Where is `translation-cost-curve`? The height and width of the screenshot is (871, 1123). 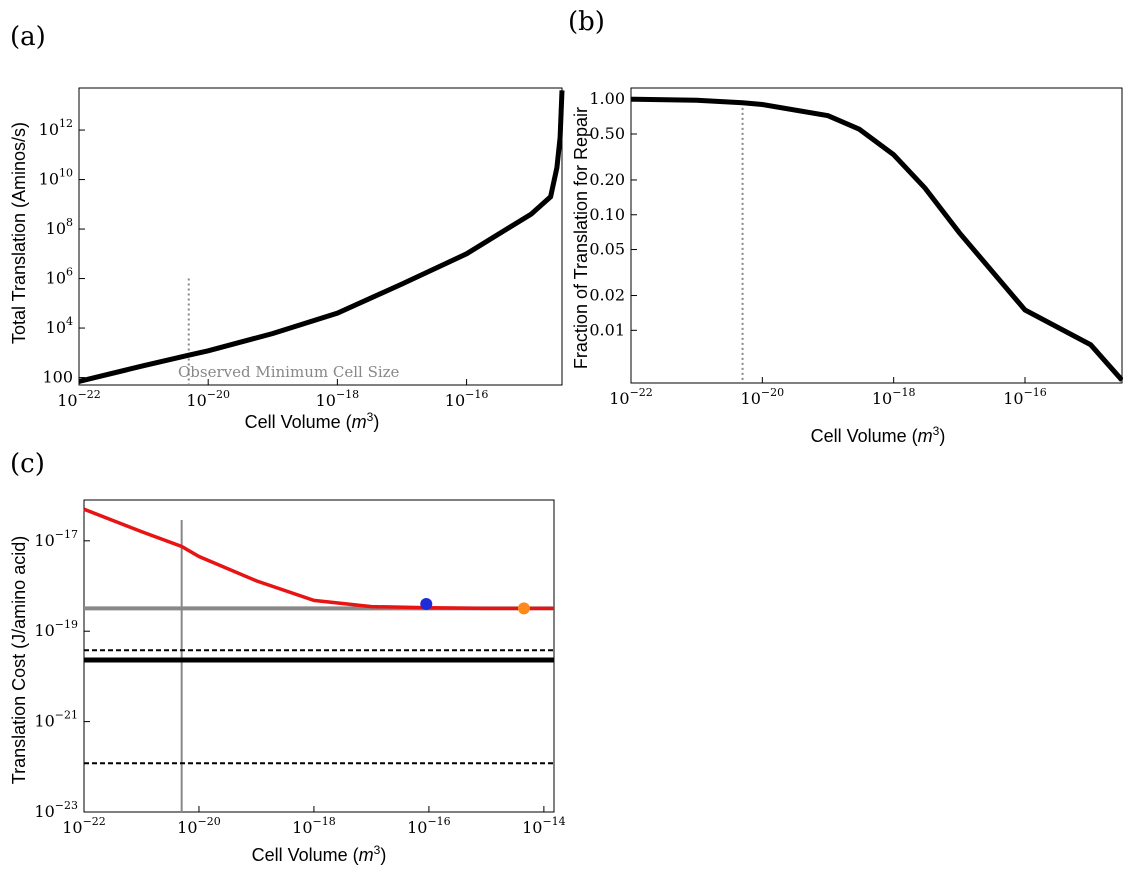
translation-cost-curve is located at coordinates (318, 559).